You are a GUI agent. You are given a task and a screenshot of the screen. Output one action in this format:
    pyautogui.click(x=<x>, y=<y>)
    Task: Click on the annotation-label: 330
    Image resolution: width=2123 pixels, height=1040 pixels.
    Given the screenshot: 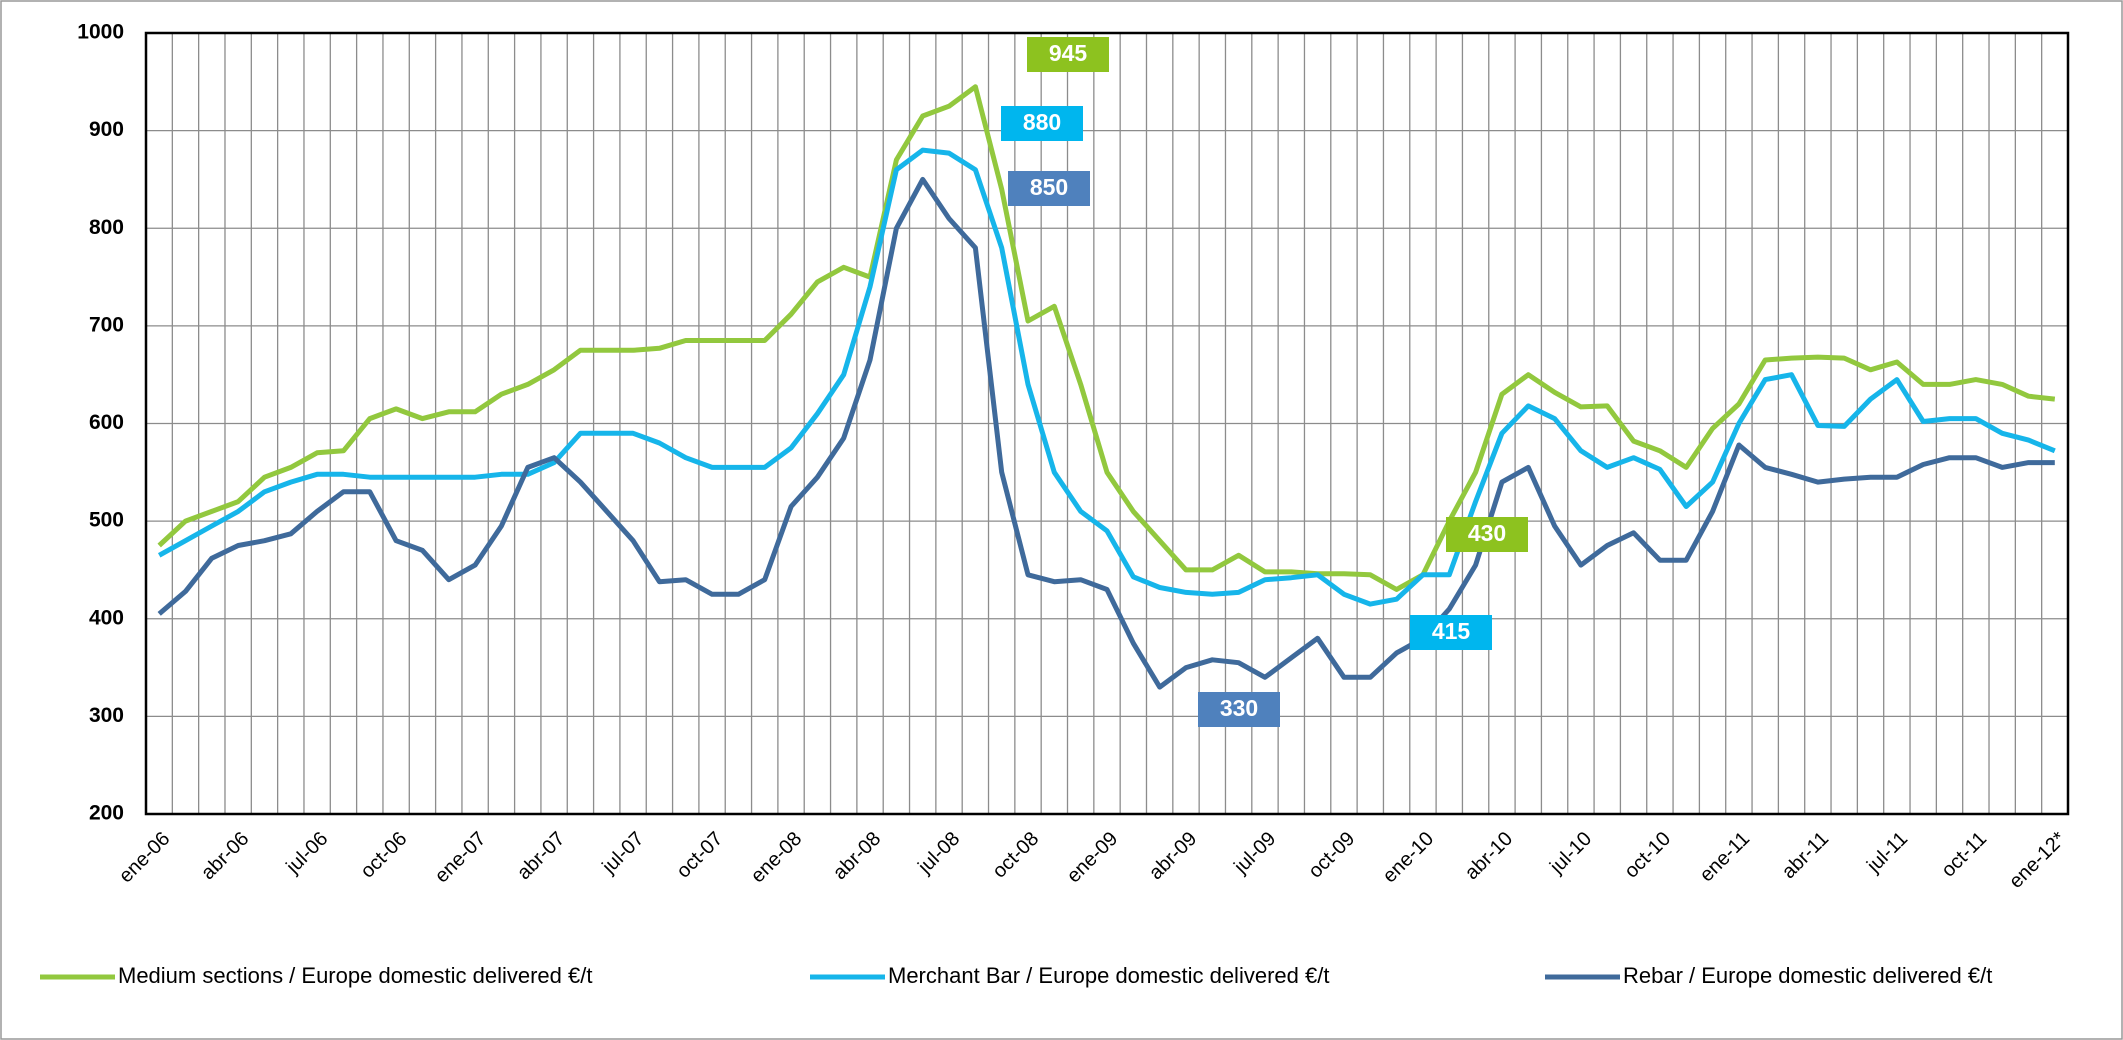 What is the action you would take?
    pyautogui.click(x=1239, y=708)
    